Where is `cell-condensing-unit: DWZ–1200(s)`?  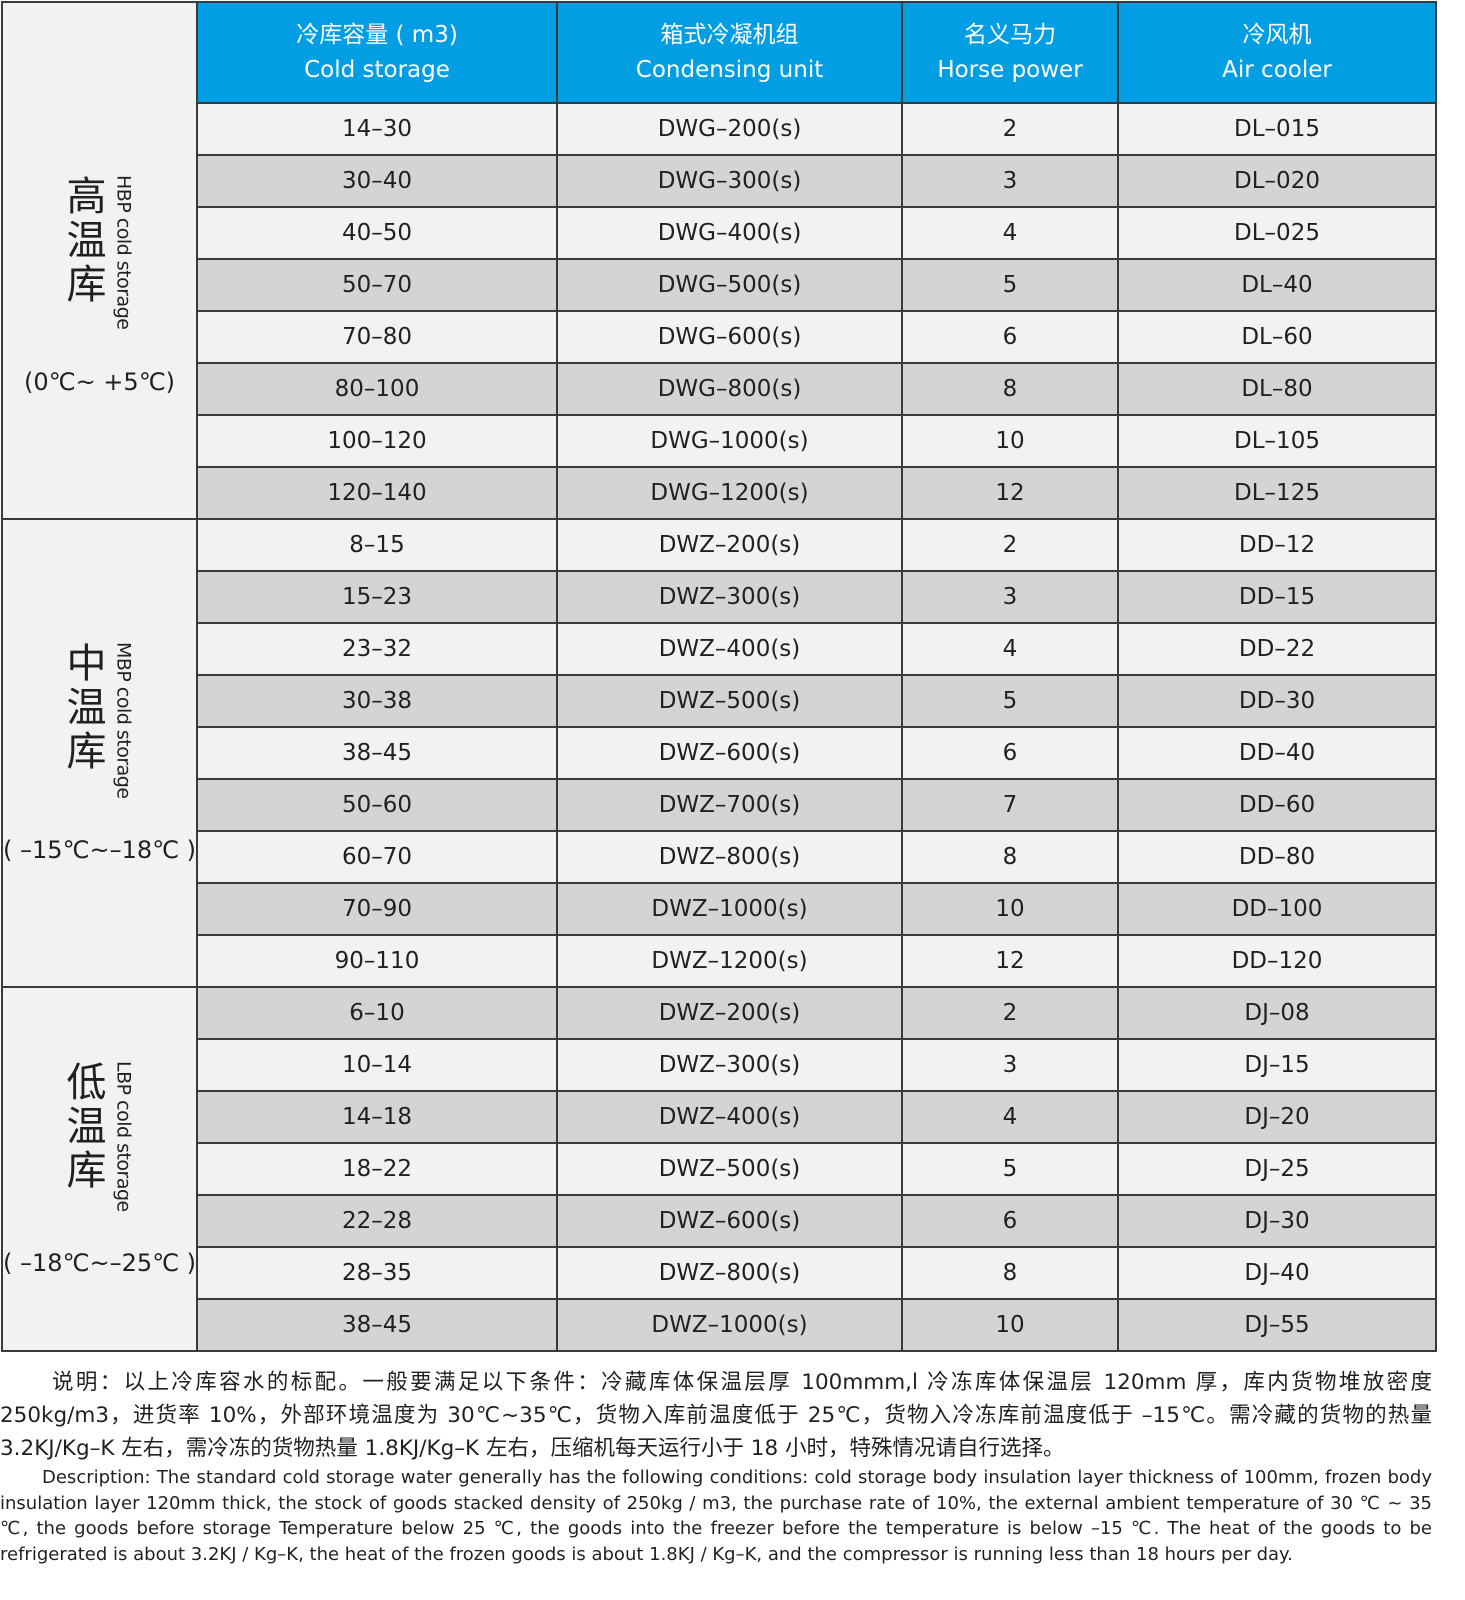 cell-condensing-unit: DWZ–1200(s) is located at coordinates (729, 961).